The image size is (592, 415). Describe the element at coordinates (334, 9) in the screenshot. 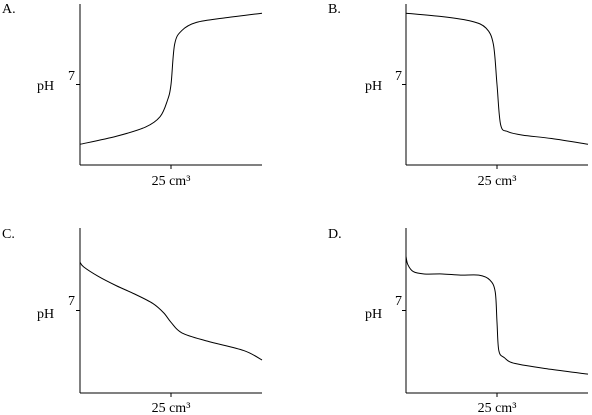

I see `panel-label: B.` at that location.